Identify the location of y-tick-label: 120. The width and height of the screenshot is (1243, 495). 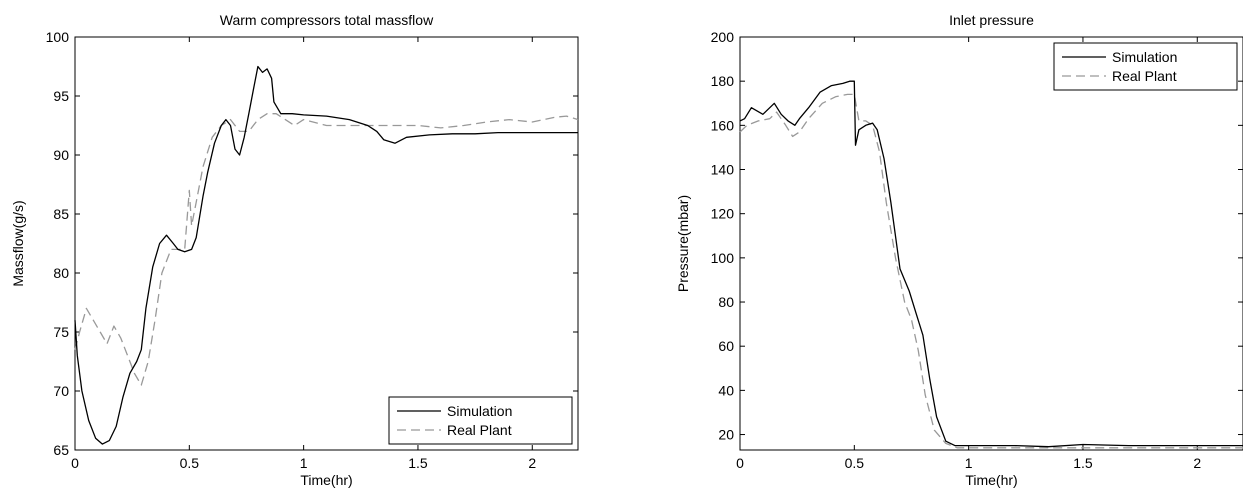
(723, 214).